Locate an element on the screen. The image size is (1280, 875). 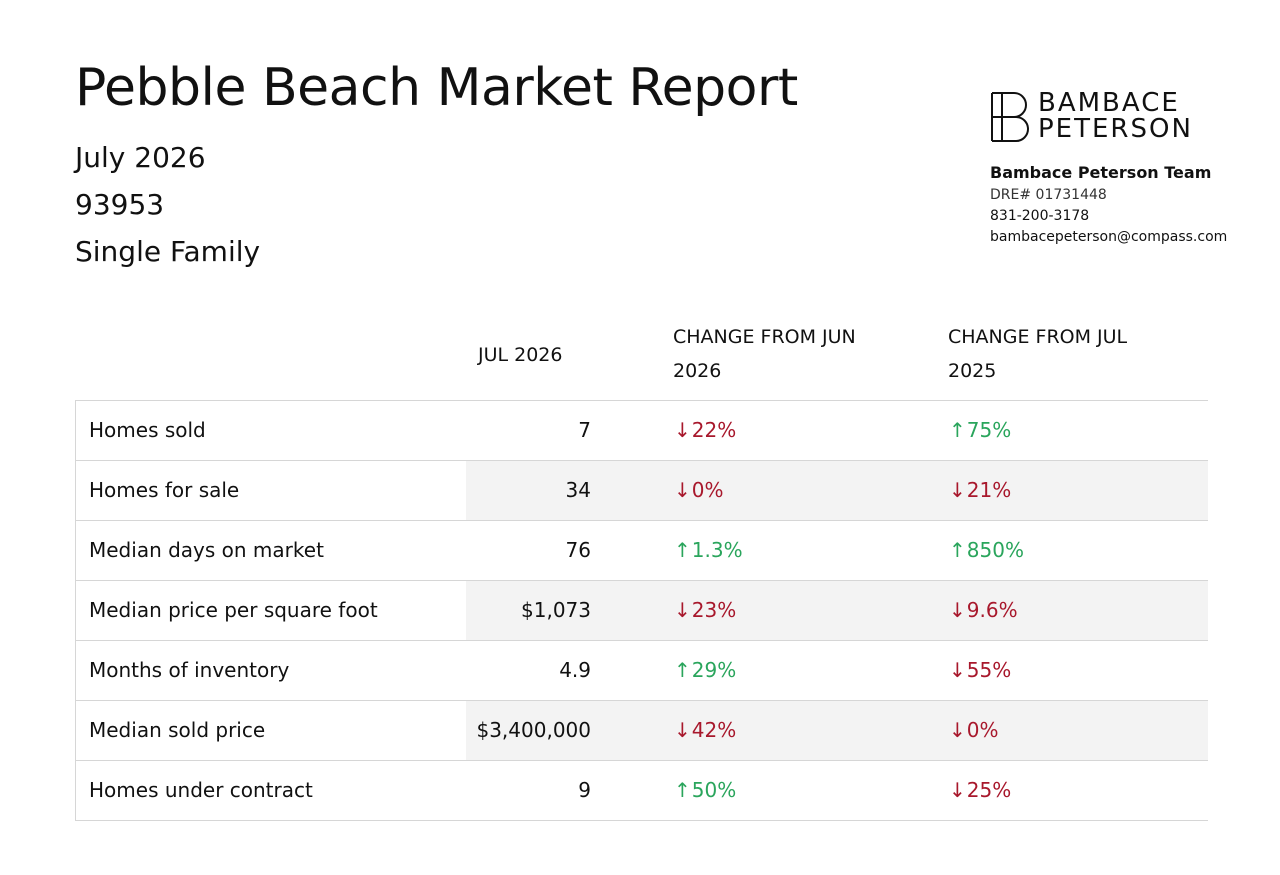
metric-label: Median price per square foot is located at coordinates (233, 610).